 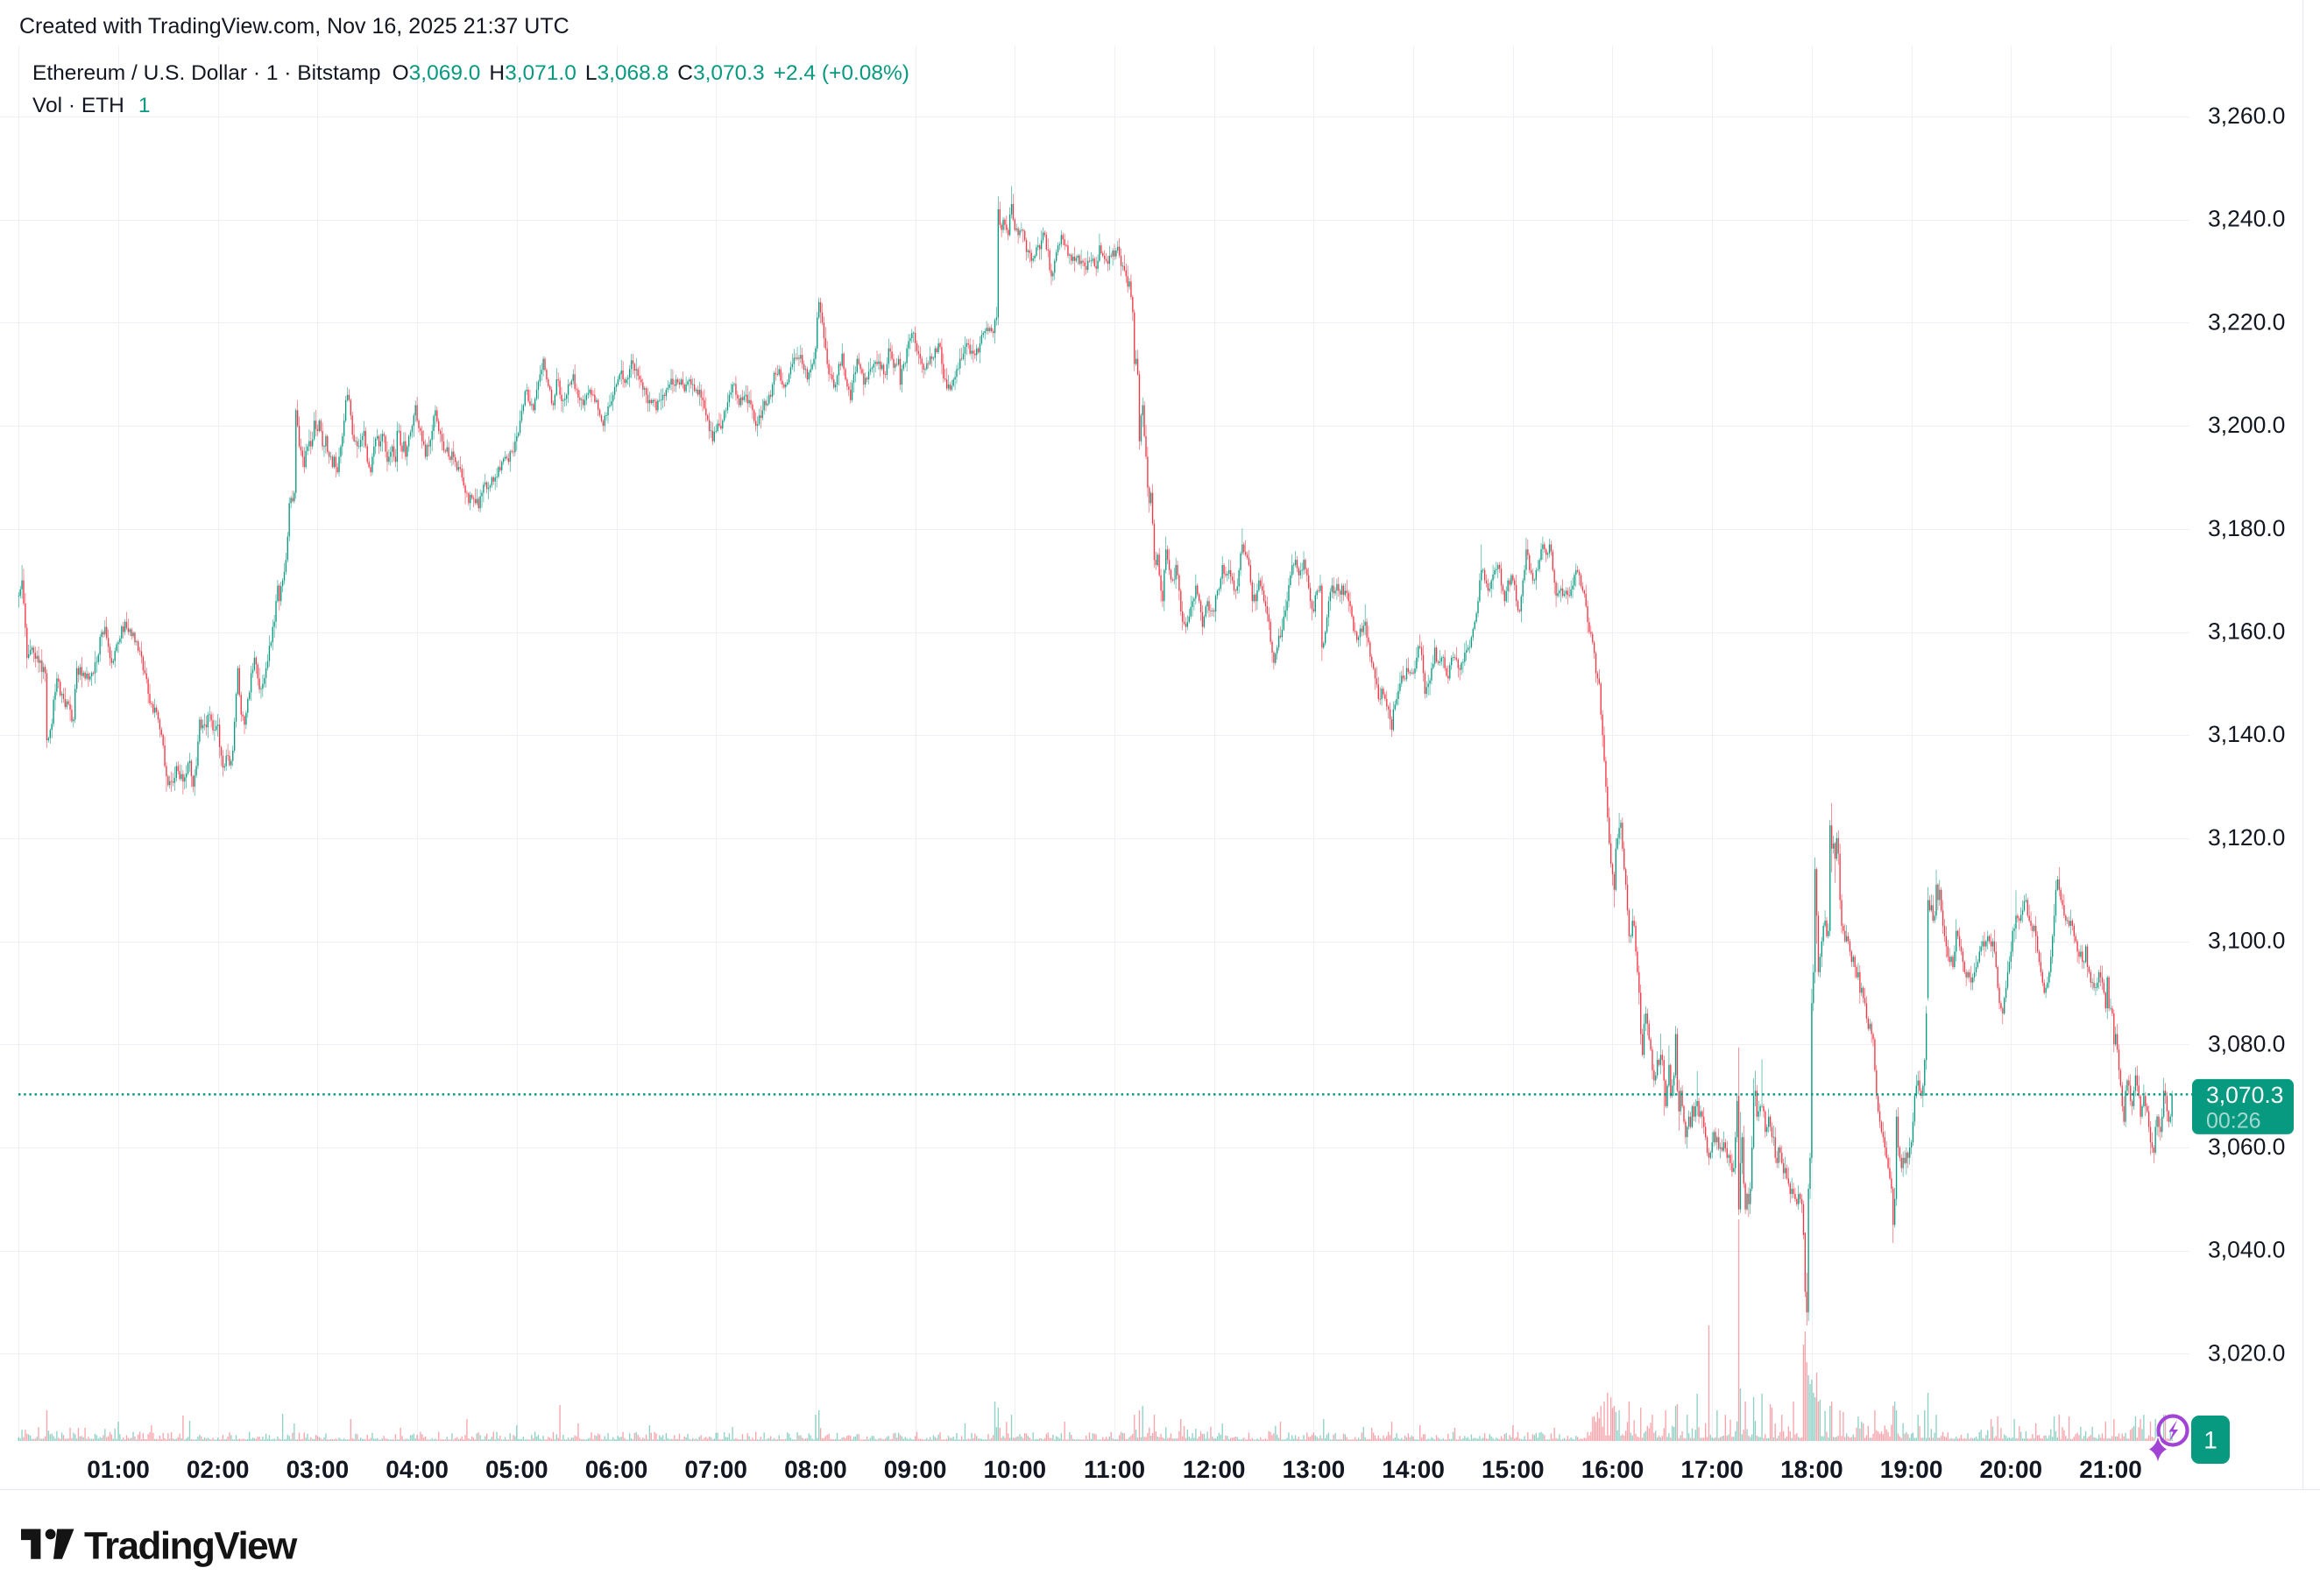 What do you see at coordinates (318, 1469) in the screenshot?
I see `svg-text: 03:00` at bounding box center [318, 1469].